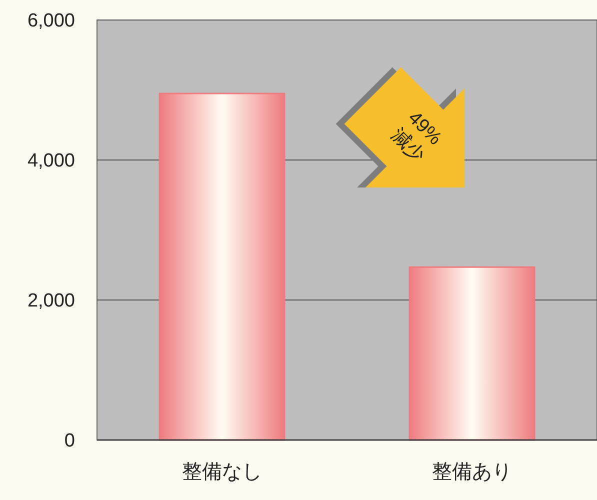 This screenshot has height=500, width=597. Describe the element at coordinates (472, 472) in the screenshot. I see `x-tick-label: 整備あり` at that location.